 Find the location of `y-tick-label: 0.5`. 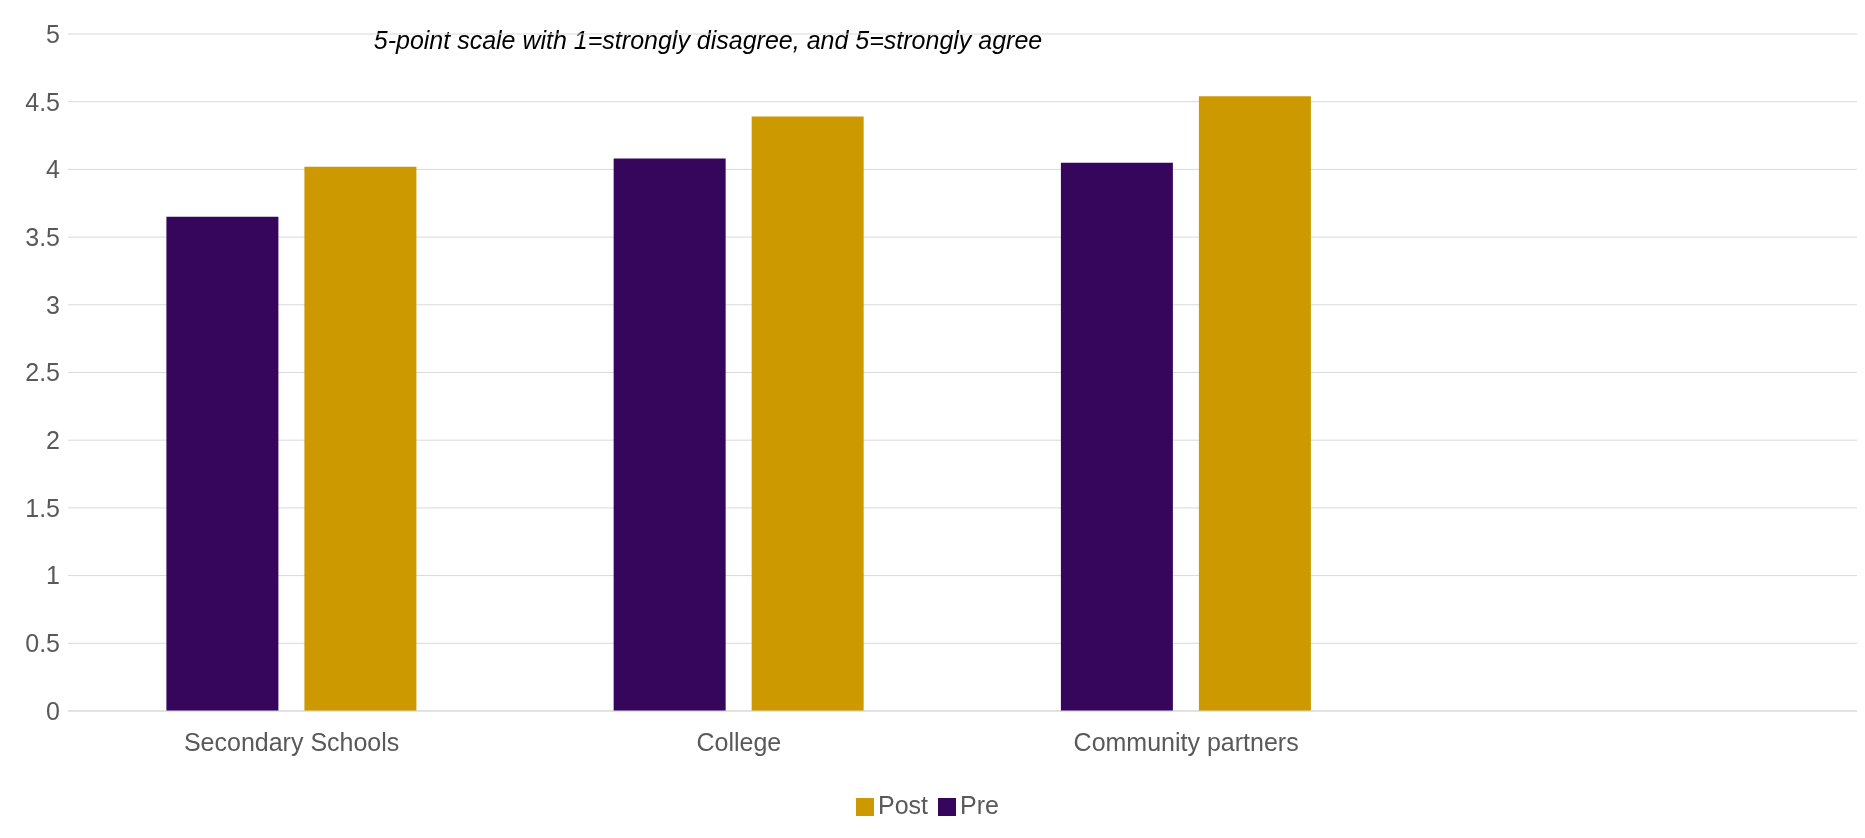

y-tick-label: 0.5 is located at coordinates (42, 643).